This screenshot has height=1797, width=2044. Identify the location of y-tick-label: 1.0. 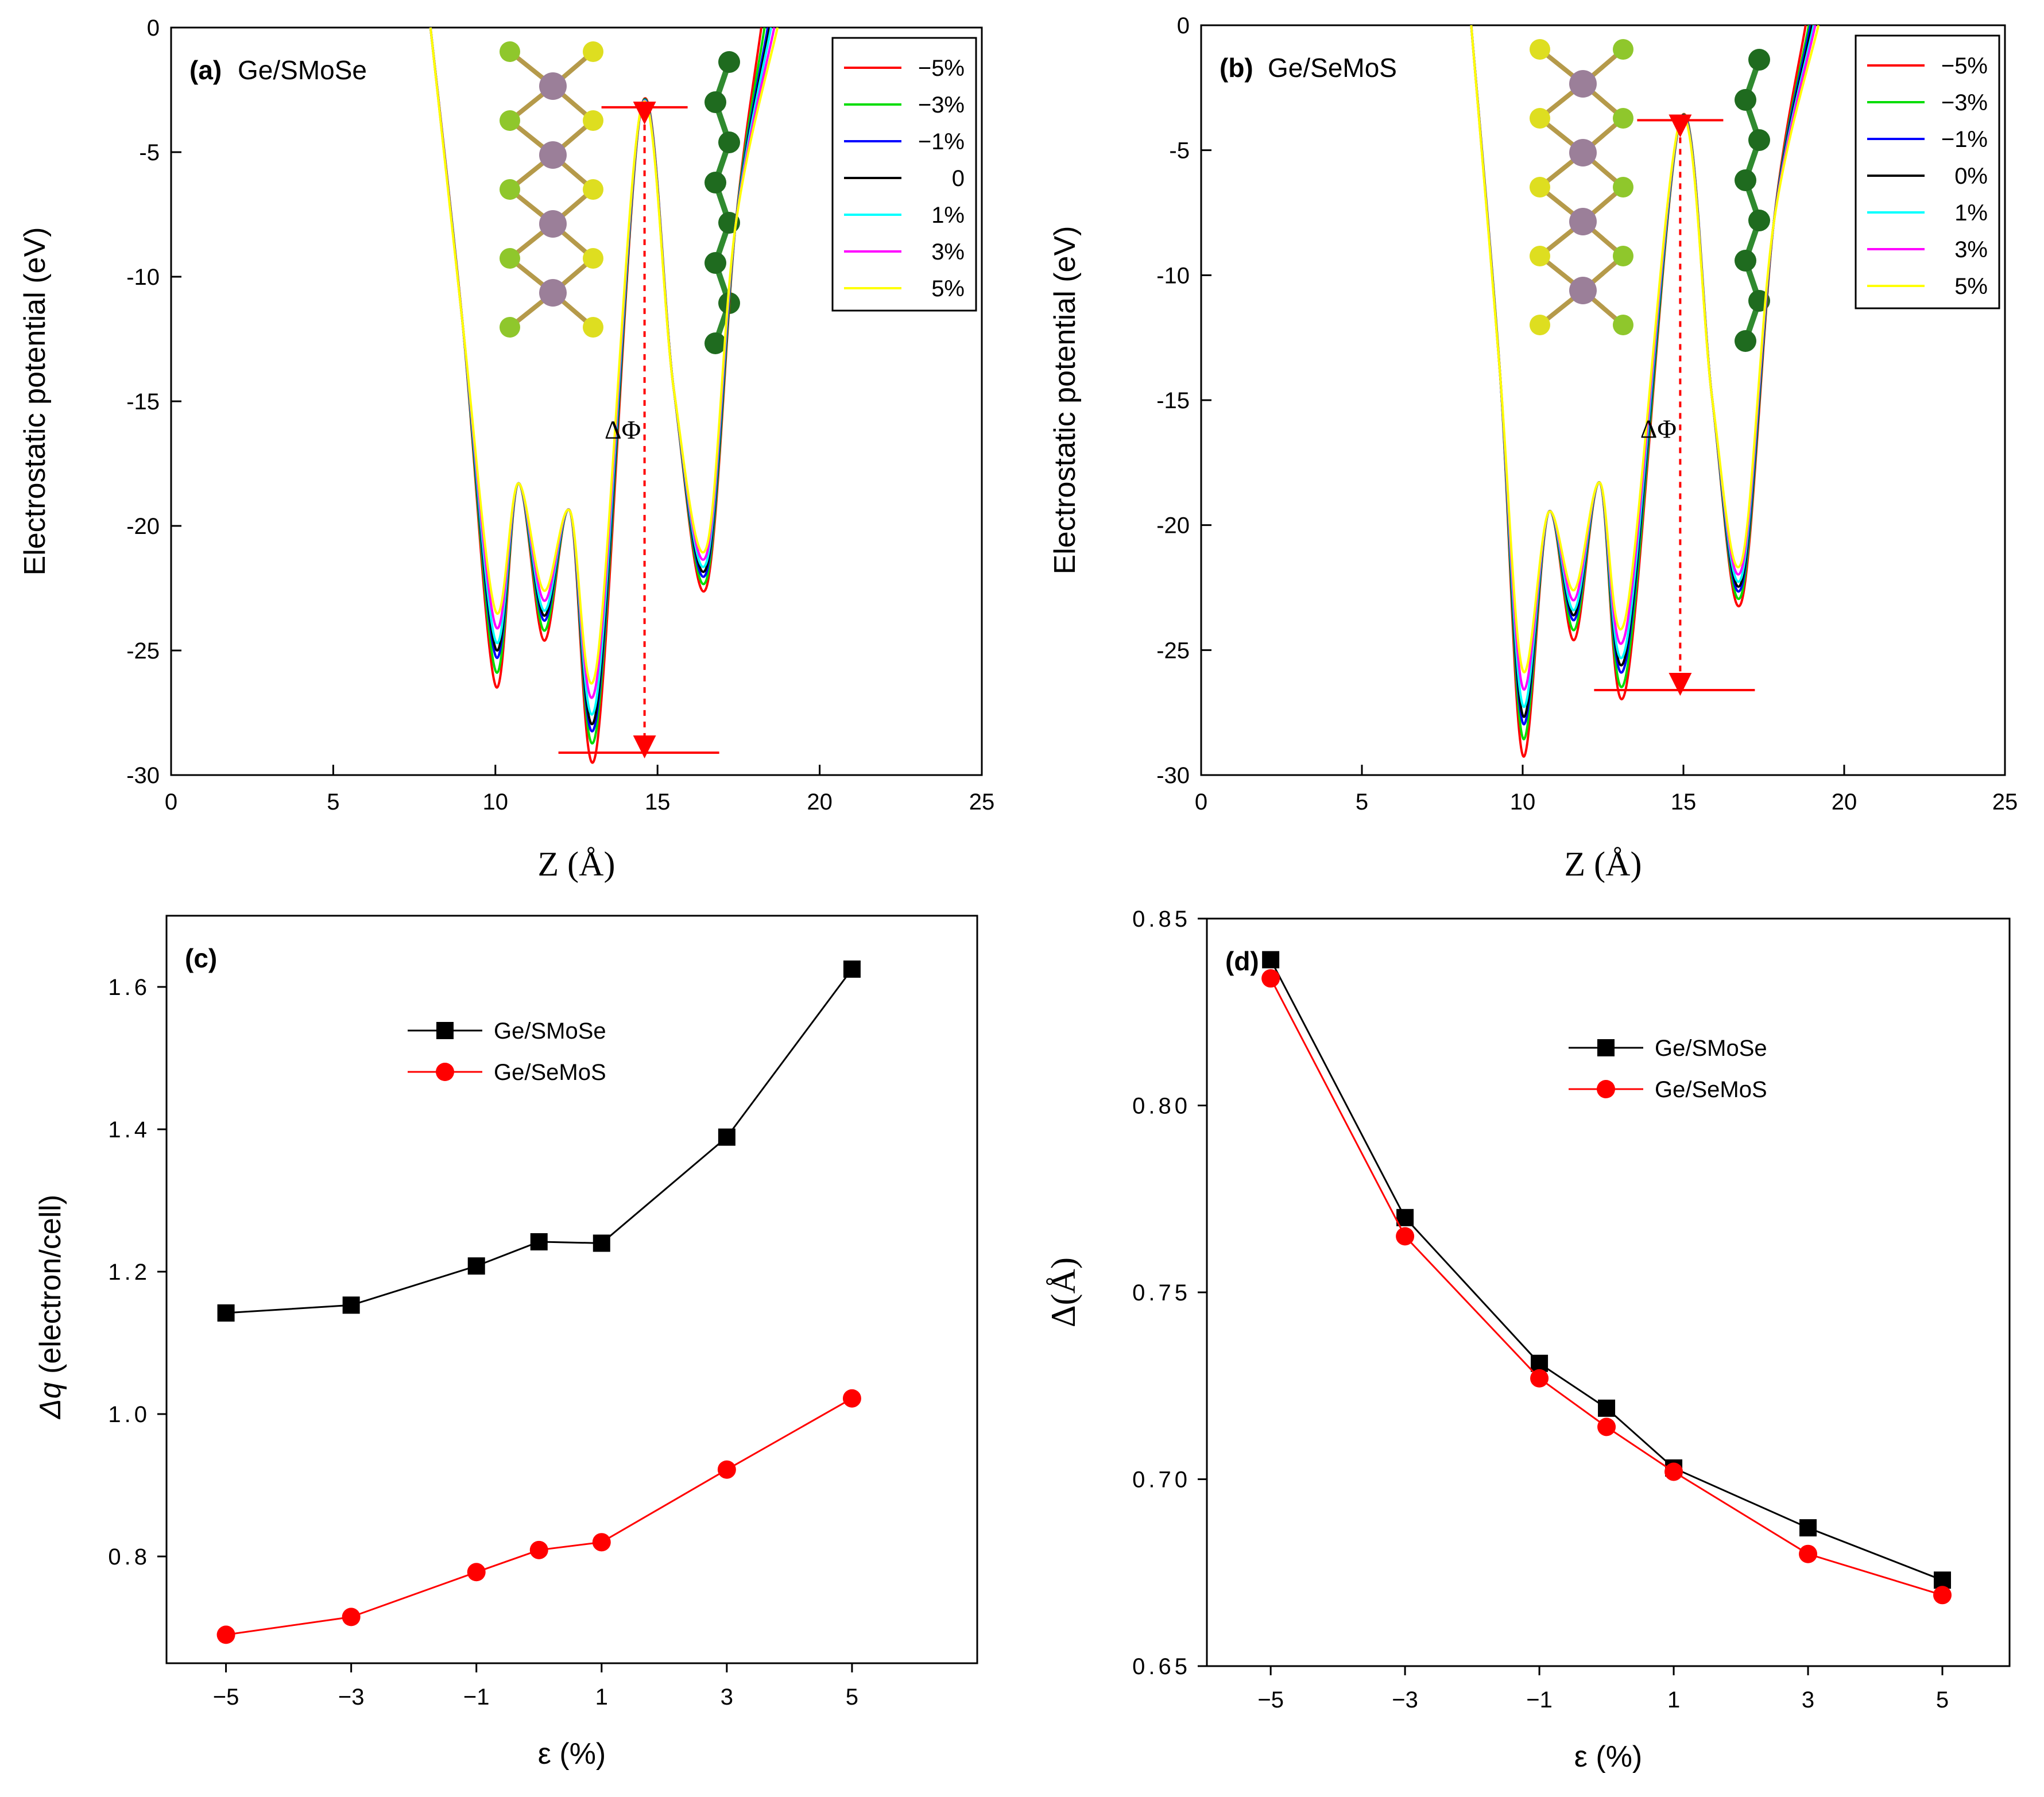
(129, 1414).